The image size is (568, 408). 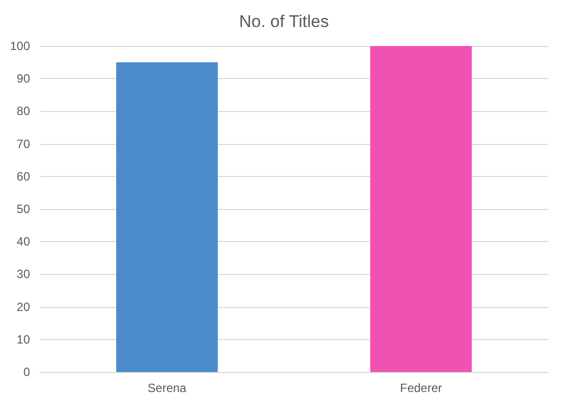 I want to click on y-tick-label: 10, so click(x=23, y=339).